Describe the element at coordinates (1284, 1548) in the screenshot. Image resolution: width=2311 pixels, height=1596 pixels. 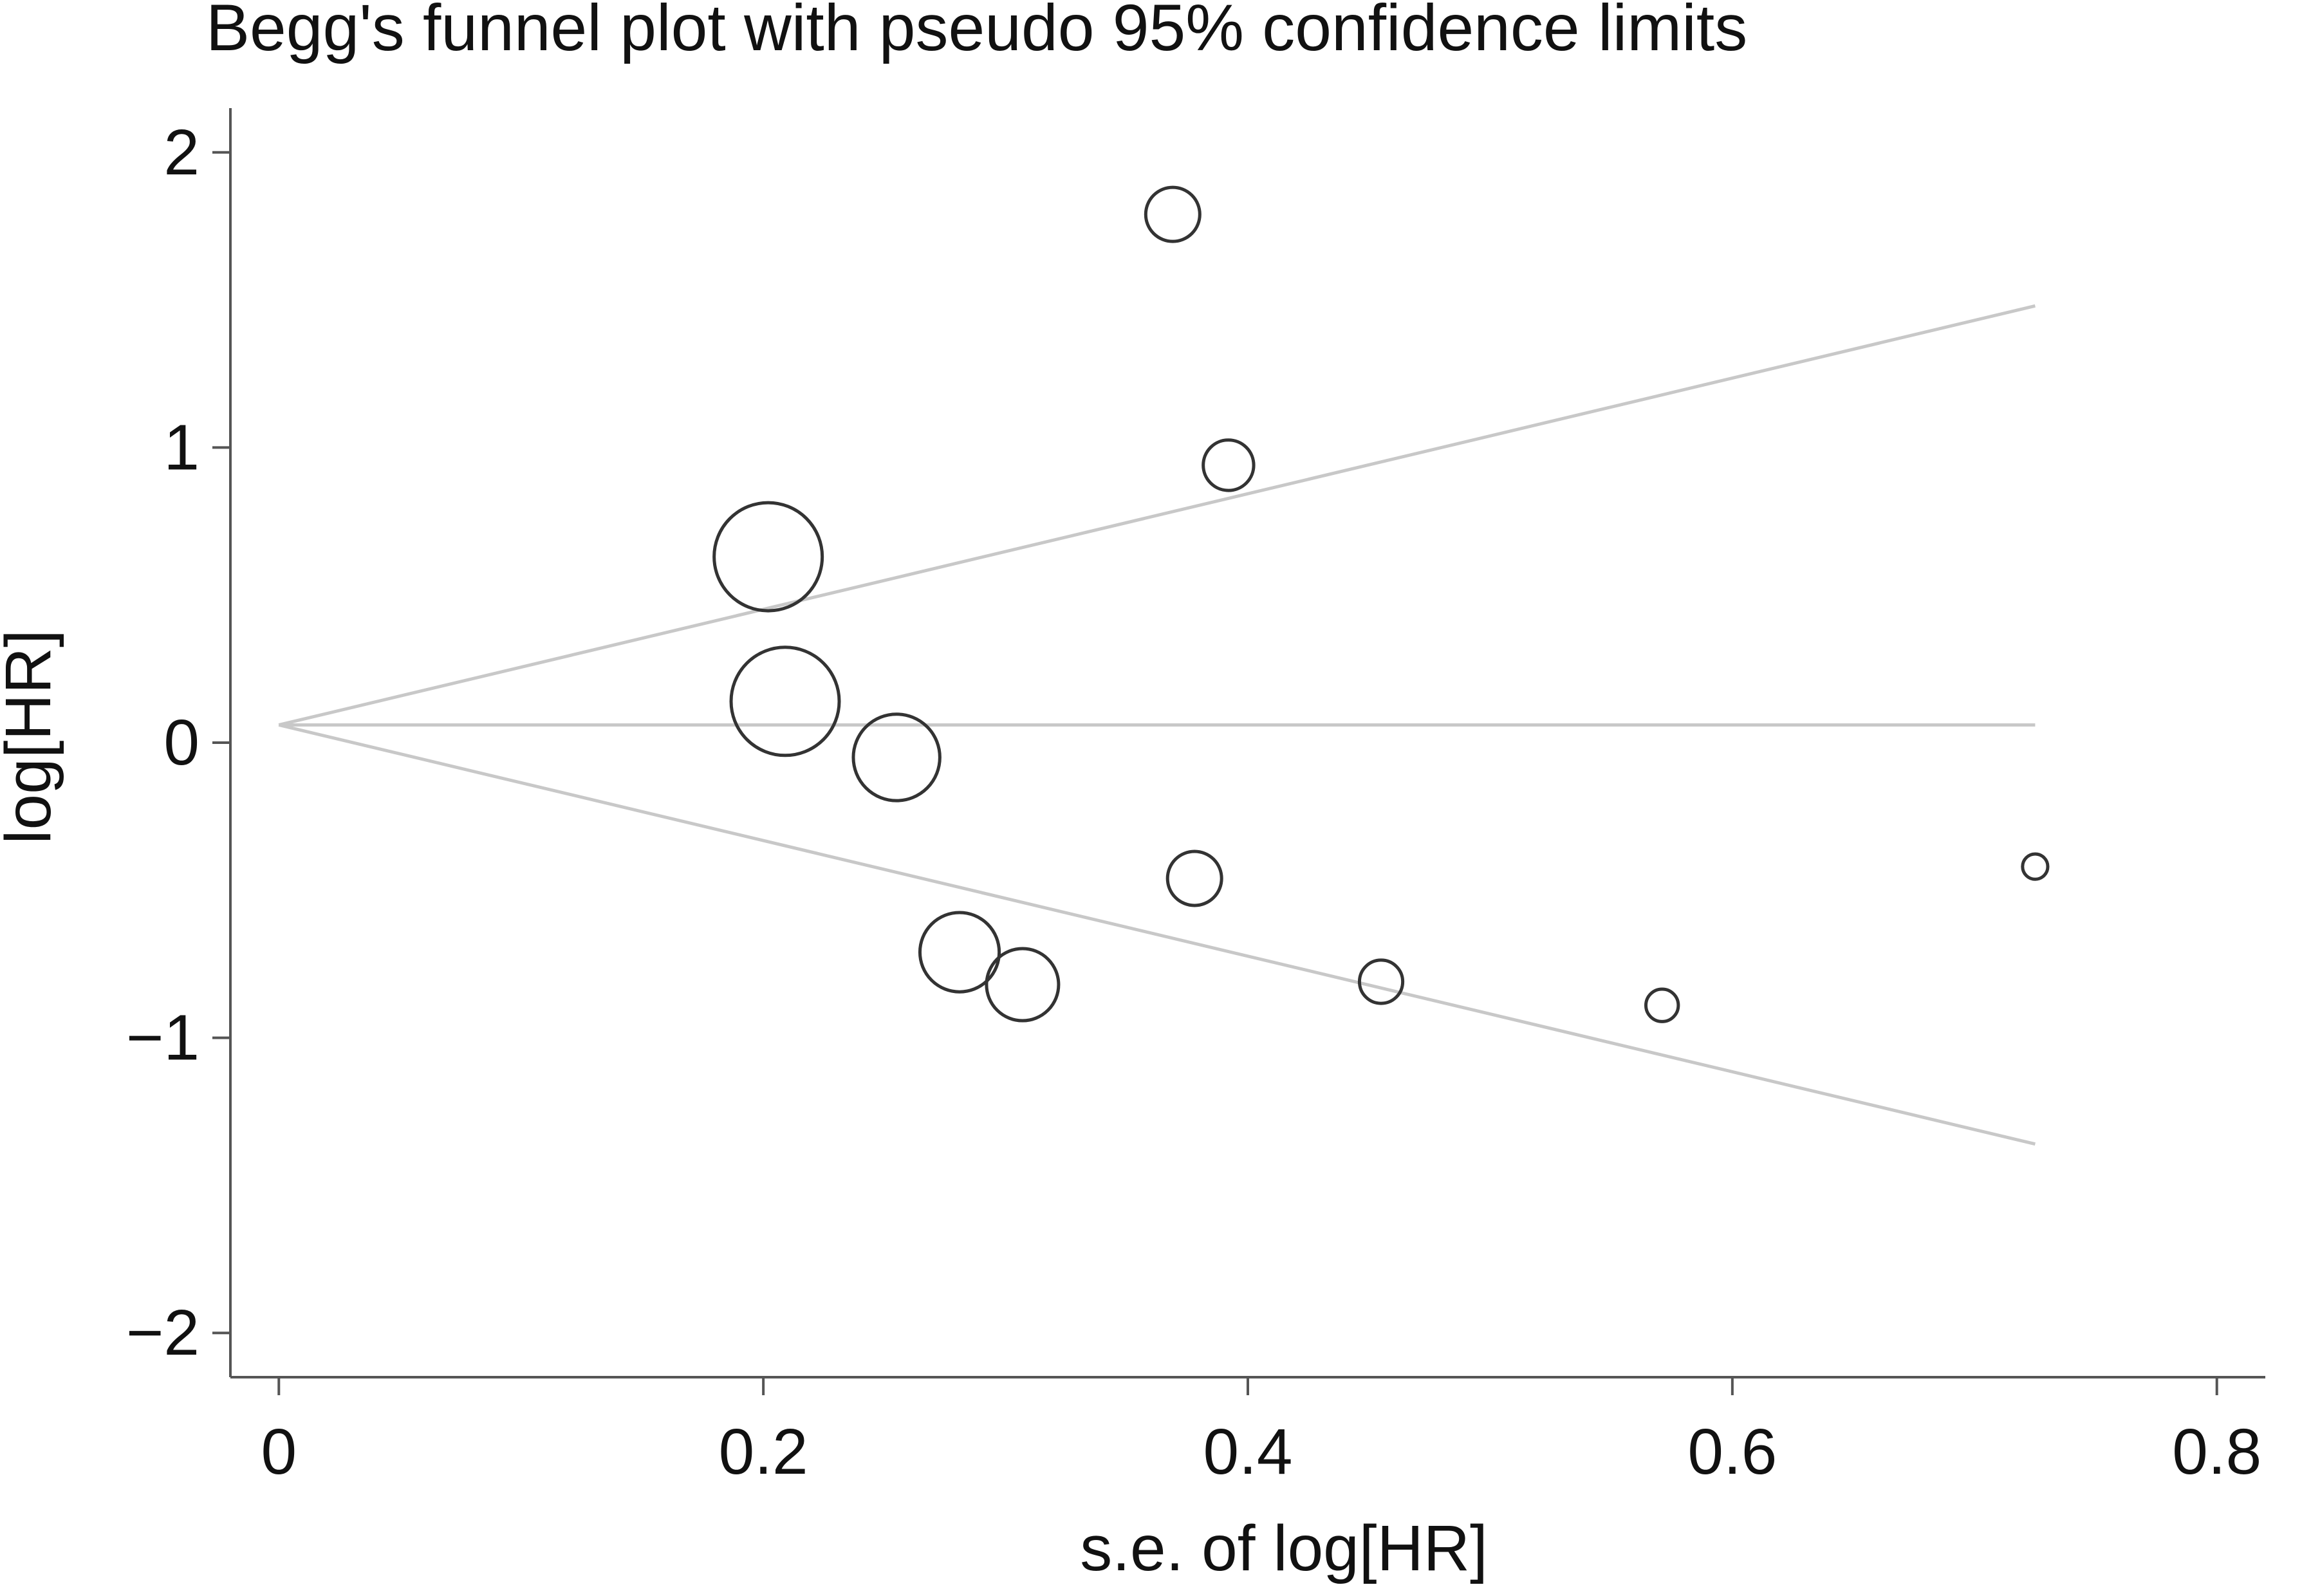
I see `x-axis-label: s.e. of log[HR]` at that location.